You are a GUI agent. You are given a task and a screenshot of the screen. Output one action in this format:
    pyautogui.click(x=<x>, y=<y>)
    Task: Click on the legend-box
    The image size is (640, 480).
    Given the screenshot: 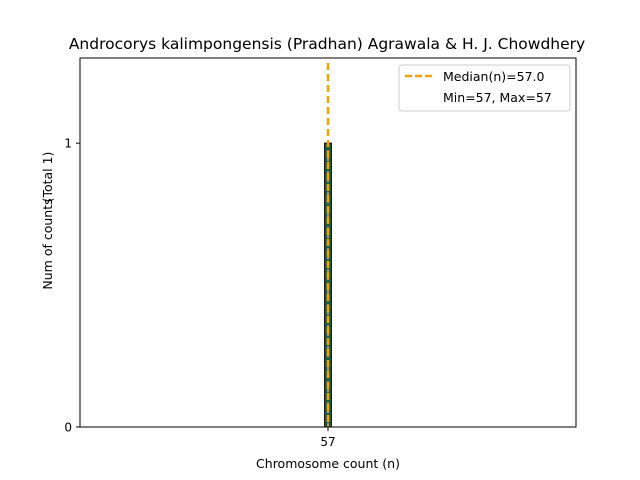 What is the action you would take?
    pyautogui.click(x=484, y=88)
    